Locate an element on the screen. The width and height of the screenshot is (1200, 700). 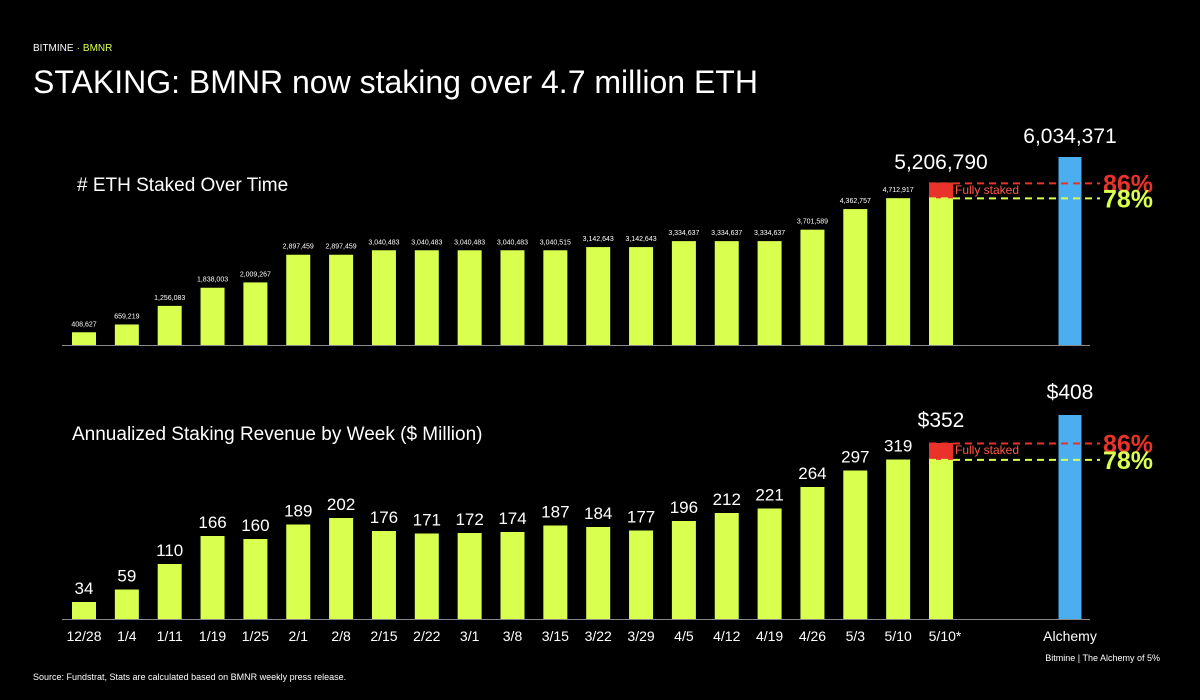
value-label: 59 is located at coordinates (126, 576).